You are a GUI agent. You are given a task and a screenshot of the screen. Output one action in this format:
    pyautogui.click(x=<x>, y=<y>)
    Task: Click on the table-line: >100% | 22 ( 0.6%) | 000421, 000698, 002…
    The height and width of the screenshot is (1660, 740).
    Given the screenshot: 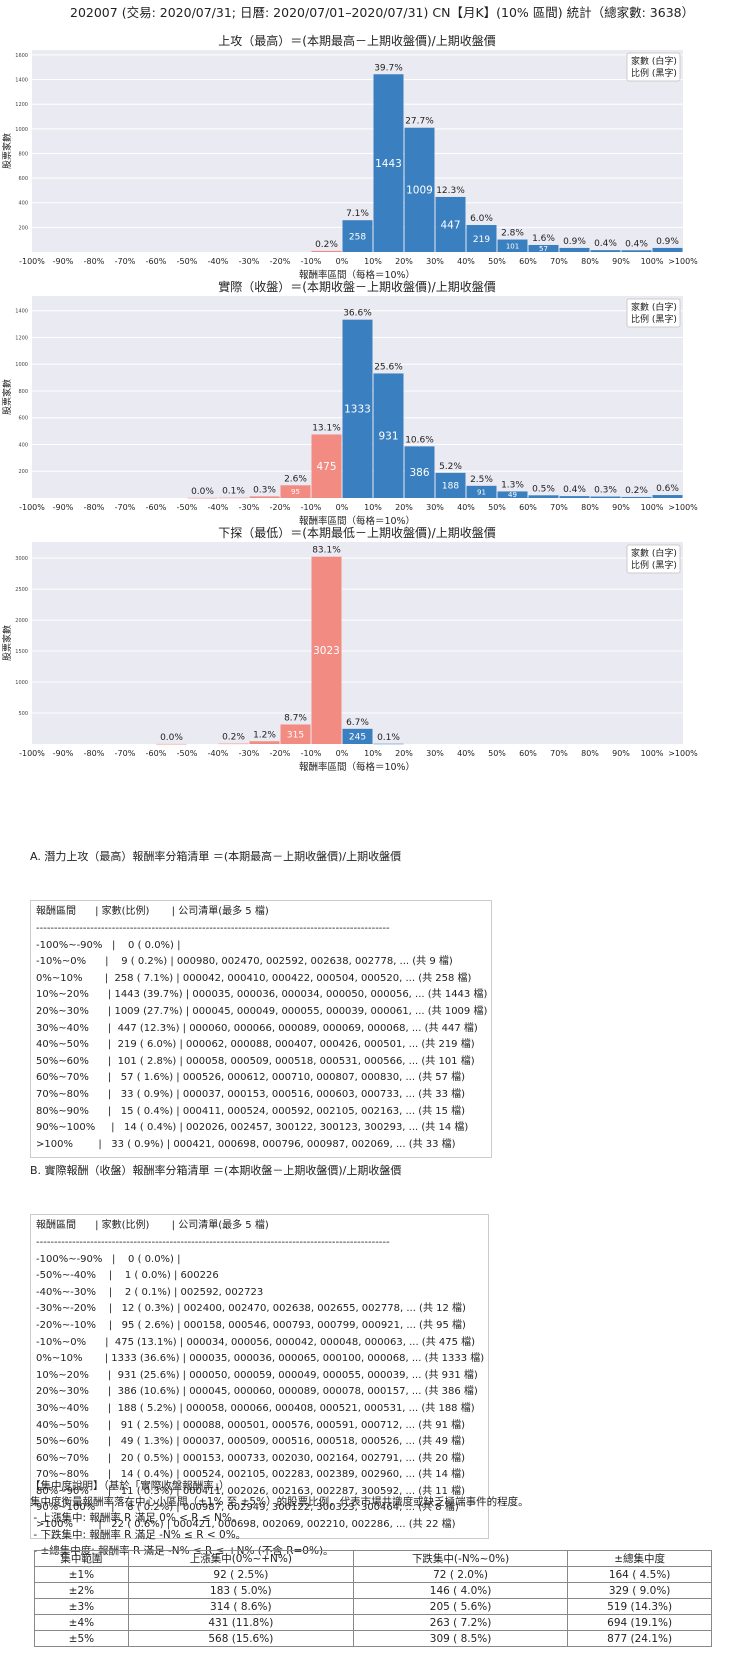 What is the action you would take?
    pyautogui.click(x=246, y=1525)
    